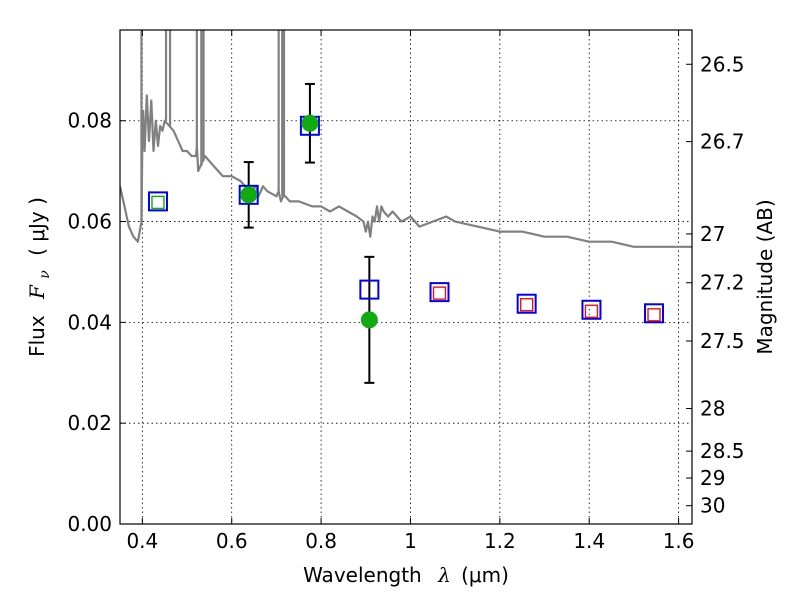 This screenshot has height=600, width=800. I want to click on y2-tick-label: 30, so click(712, 506).